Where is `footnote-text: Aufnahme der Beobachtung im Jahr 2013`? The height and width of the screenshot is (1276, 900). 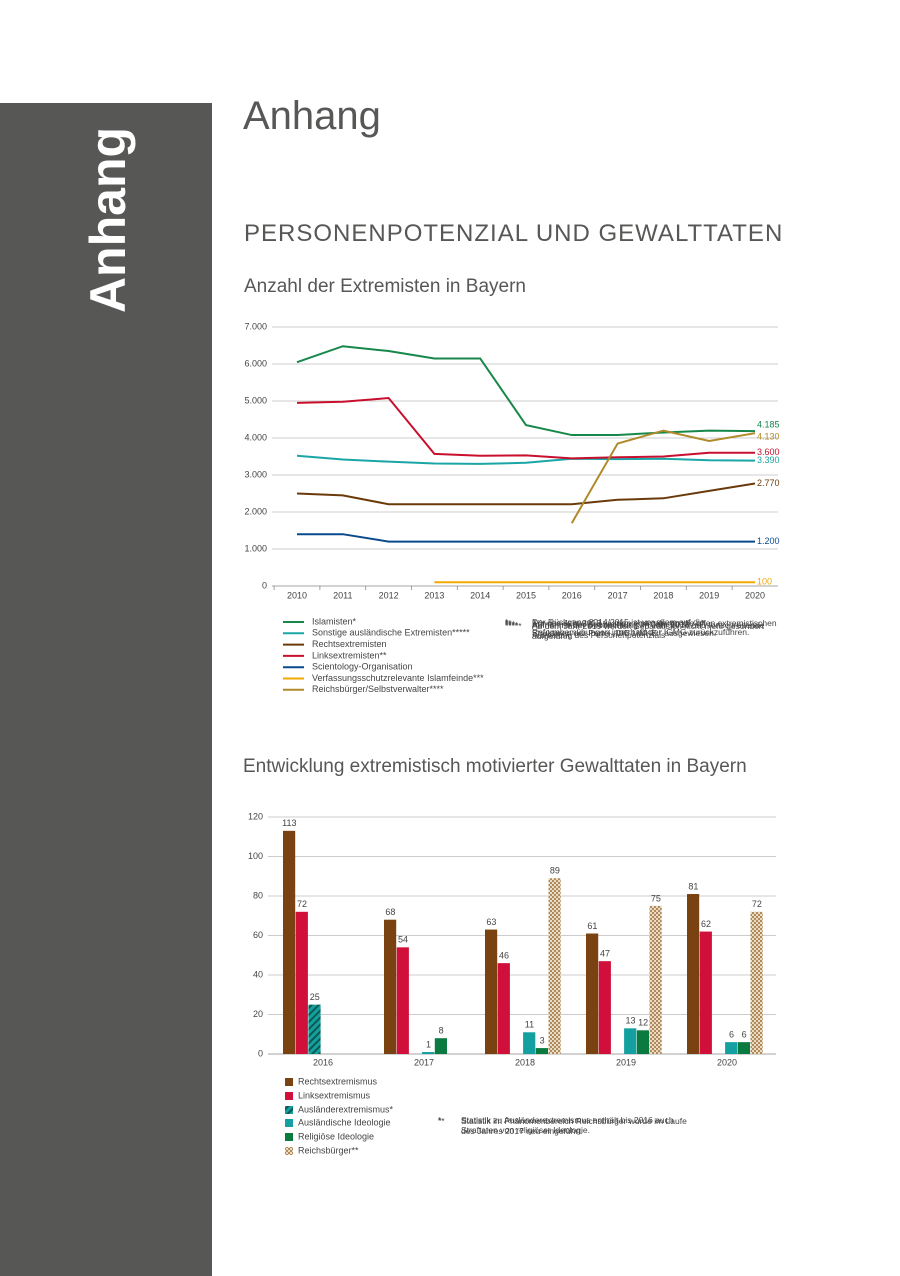
footnote-text: Aufnahme der Beobachtung im Jahr 2013 is located at coordinates (611, 624).